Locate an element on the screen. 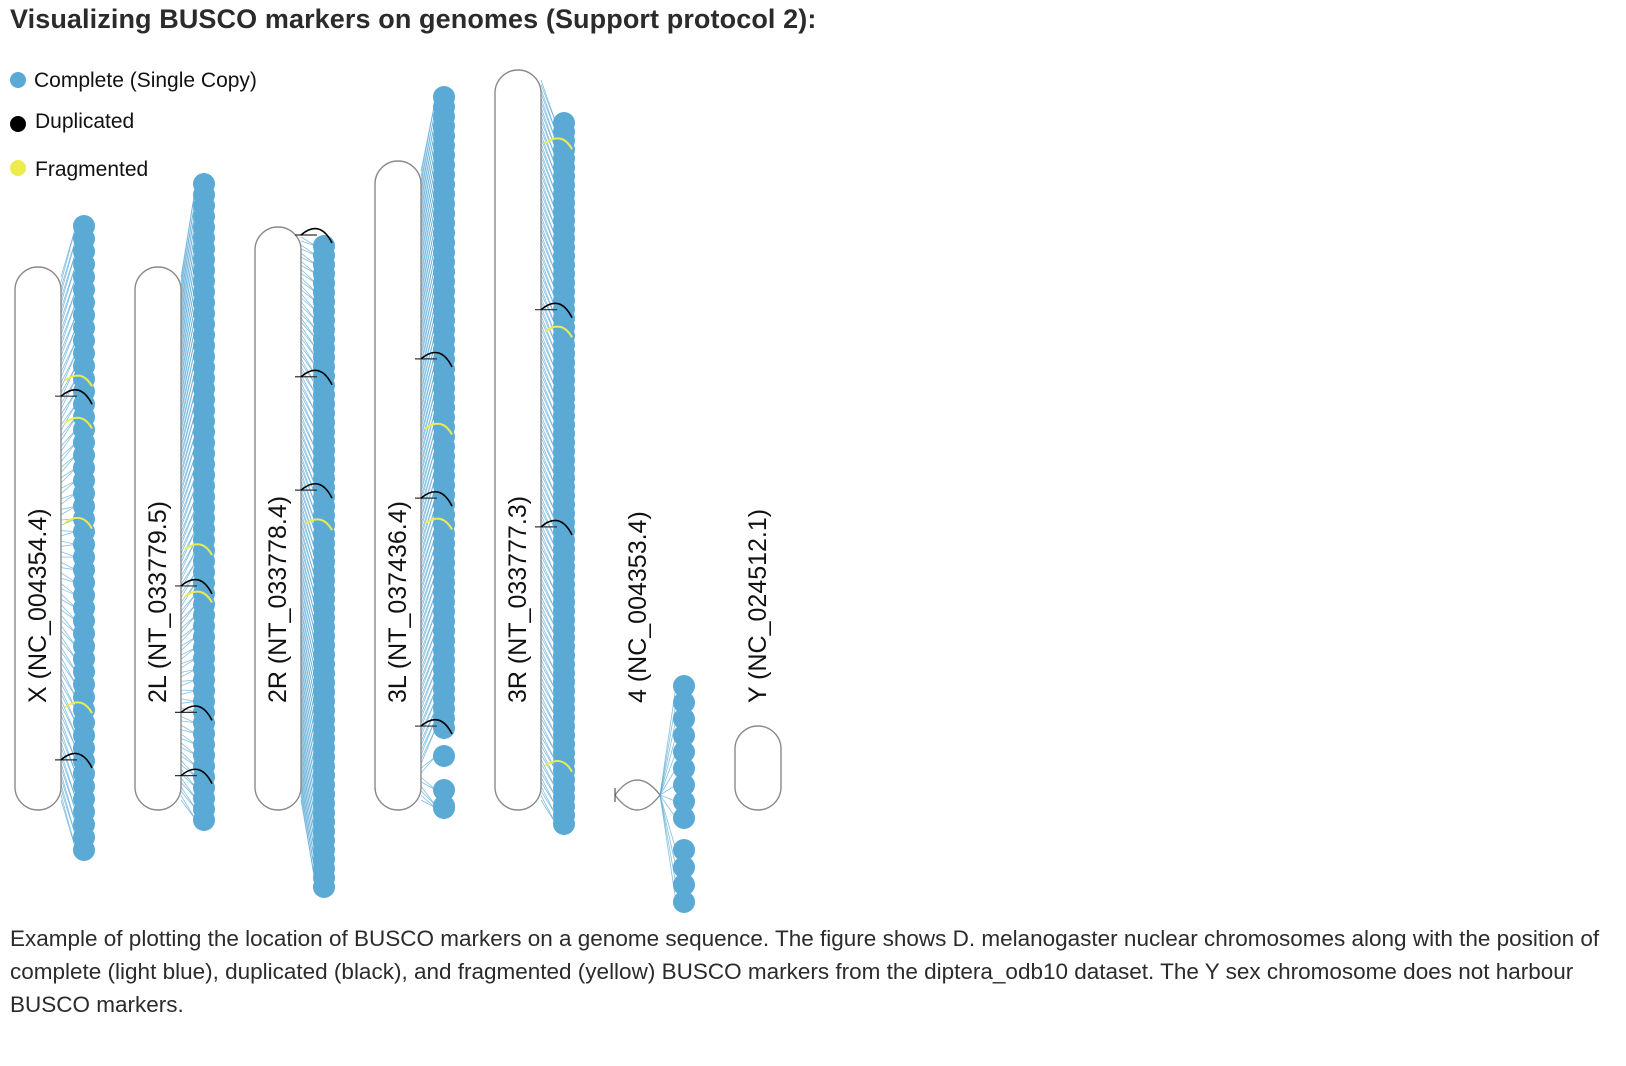  legend-label-fragmented: Fragmented is located at coordinates (91, 169).